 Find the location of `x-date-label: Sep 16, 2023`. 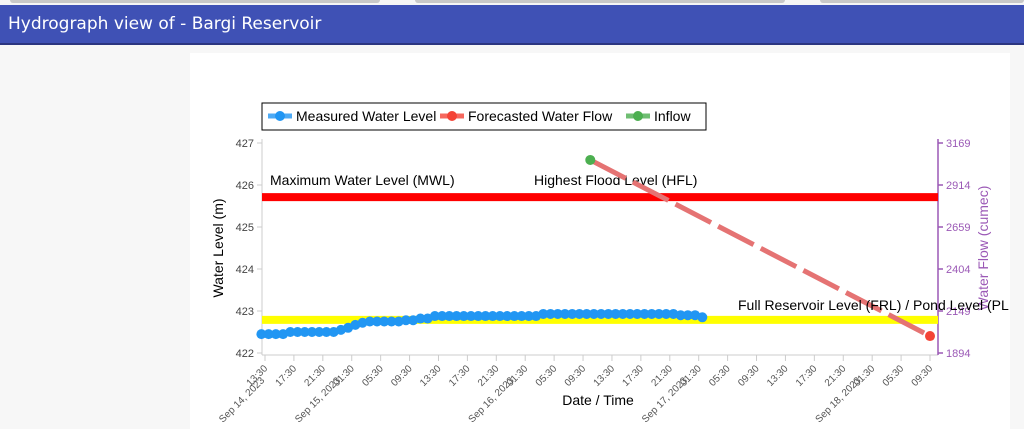

x-date-label: Sep 16, 2023 is located at coordinates (492, 400).